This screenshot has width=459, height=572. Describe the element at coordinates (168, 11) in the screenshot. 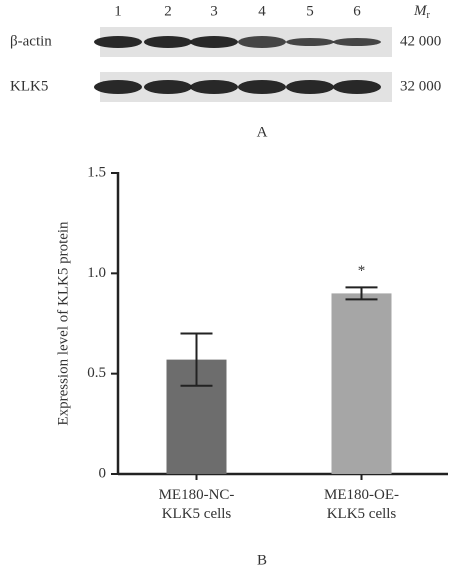

I see `lane-number: 2` at that location.